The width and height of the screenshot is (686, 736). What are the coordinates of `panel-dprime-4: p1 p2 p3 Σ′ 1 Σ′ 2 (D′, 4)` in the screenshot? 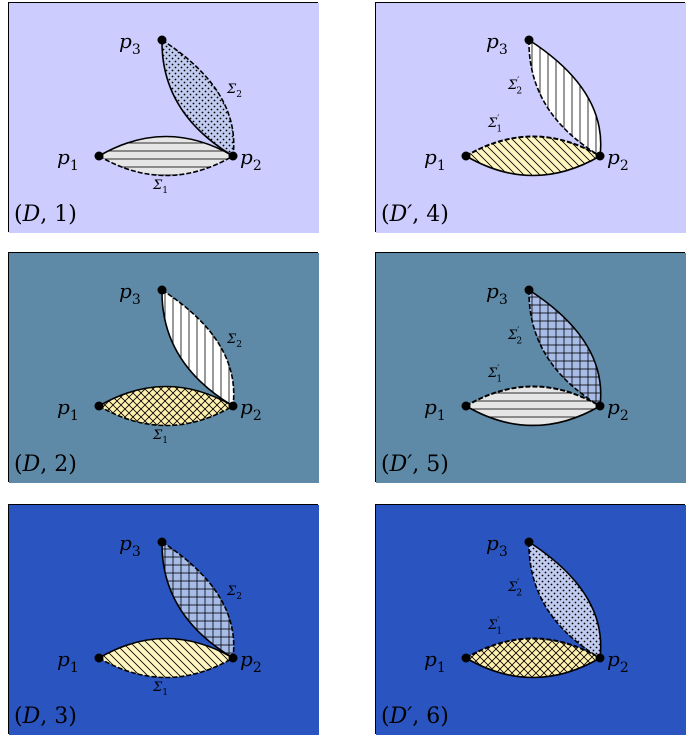 It's located at (530, 117).